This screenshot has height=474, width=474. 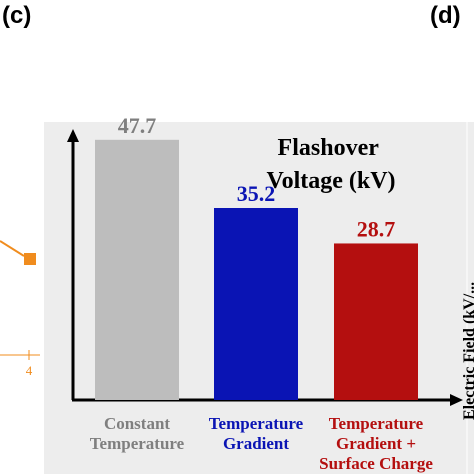 I want to click on left-series-line, so click(x=12, y=248).